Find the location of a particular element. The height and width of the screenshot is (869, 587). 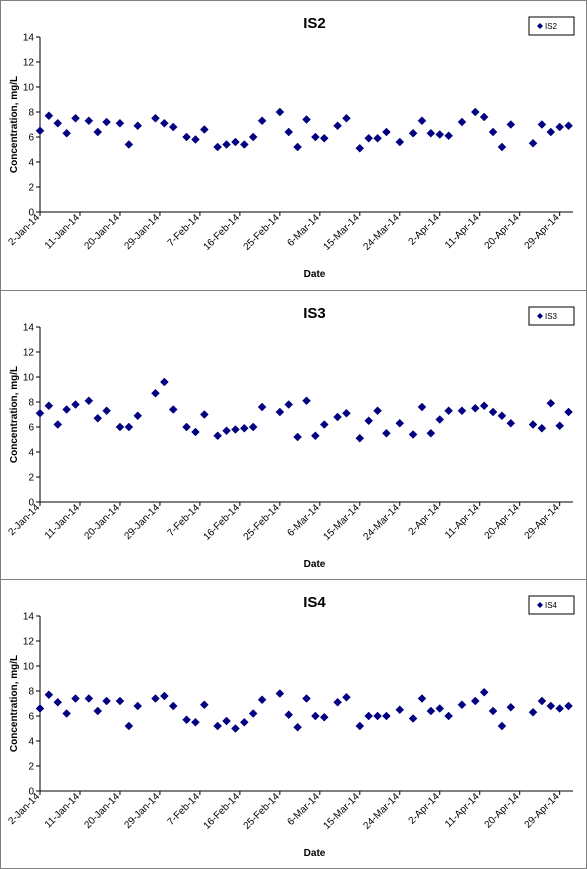

chart-title: IS2 is located at coordinates (314, 23).